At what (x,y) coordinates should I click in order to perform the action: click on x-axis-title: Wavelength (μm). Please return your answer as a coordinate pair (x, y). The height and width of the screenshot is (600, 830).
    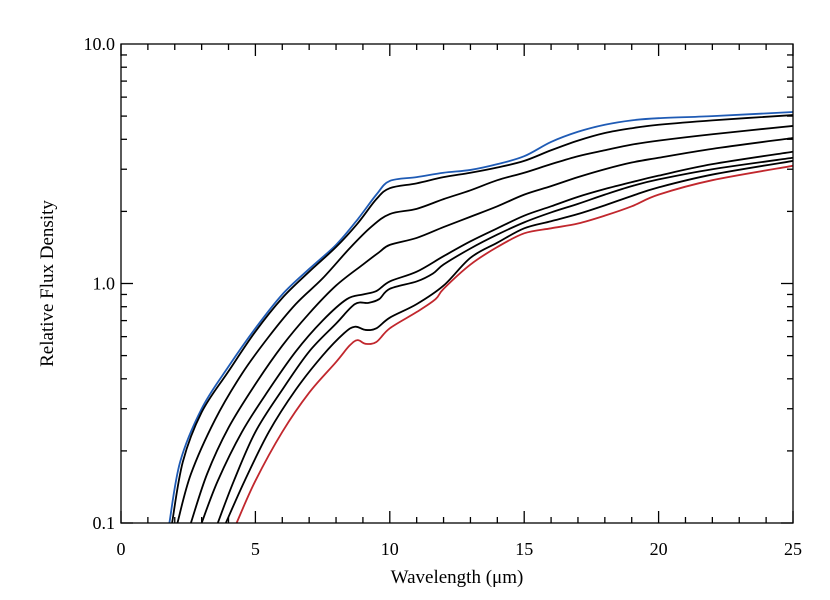
    Looking at the image, I should click on (457, 577).